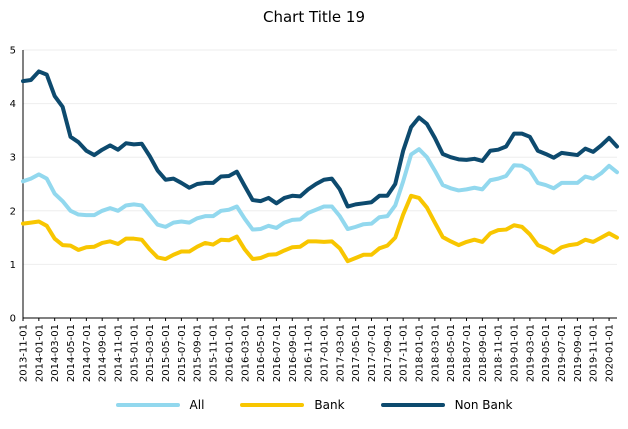 The width and height of the screenshot is (628, 429). What do you see at coordinates (324, 353) in the screenshot?
I see `x-tick-label: 2017-01-01` at bounding box center [324, 353].